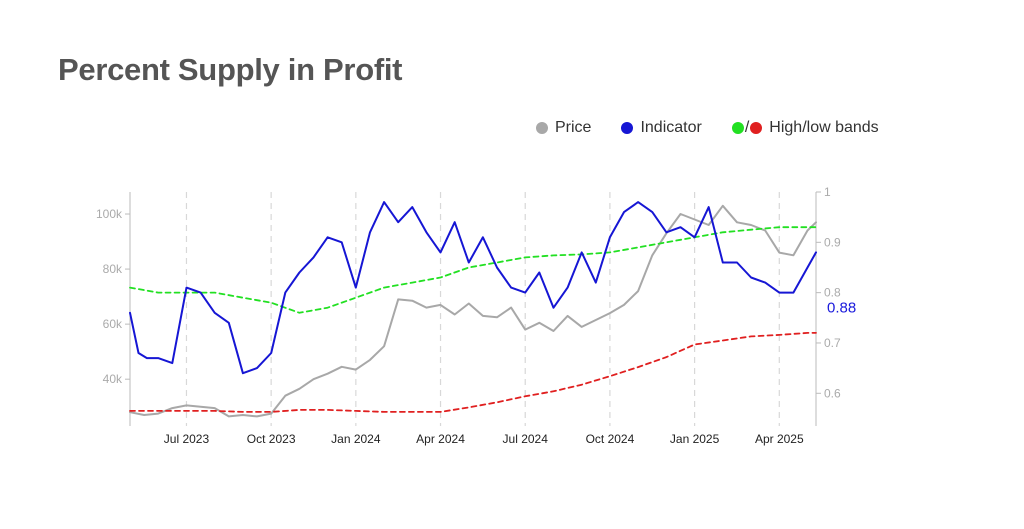  I want to click on y-left-tick-label: 100k, so click(109, 214).